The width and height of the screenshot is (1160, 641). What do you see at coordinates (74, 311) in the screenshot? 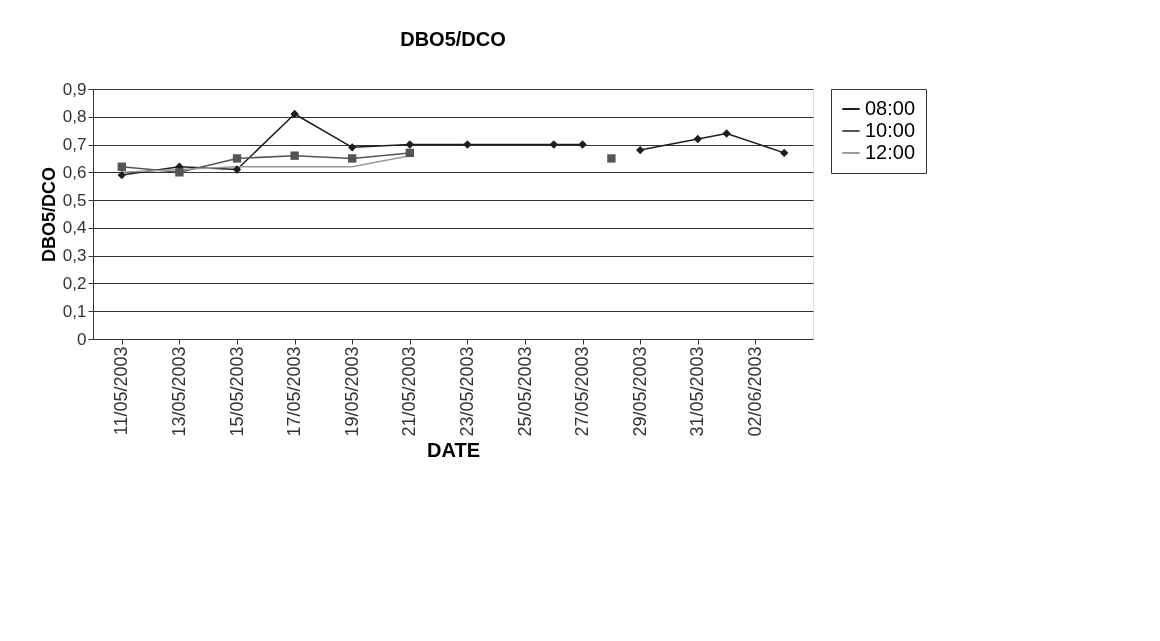
I see `y-tick-label: 0,1` at bounding box center [74, 311].